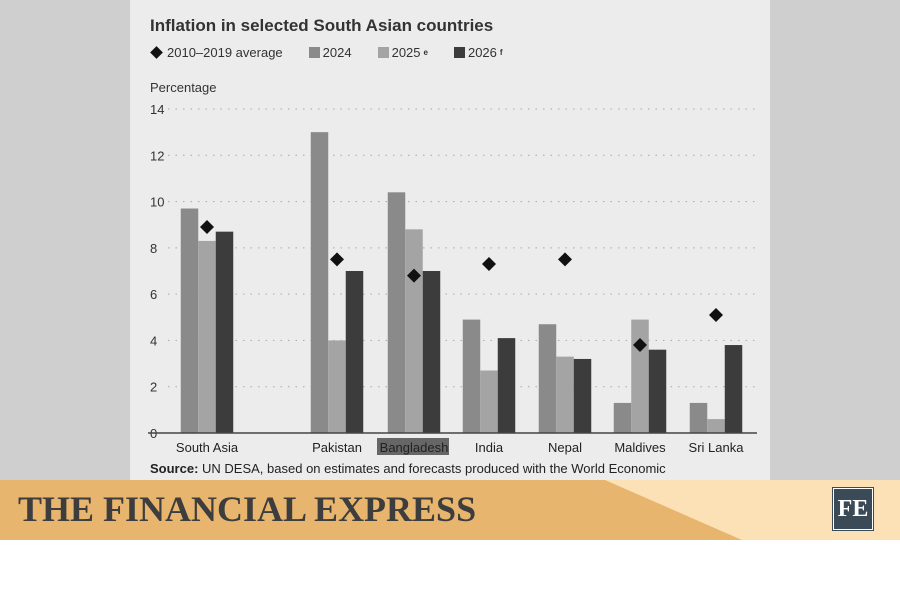 The image size is (900, 600). What do you see at coordinates (183, 87) in the screenshot?
I see `y-axis-label: Percentage` at bounding box center [183, 87].